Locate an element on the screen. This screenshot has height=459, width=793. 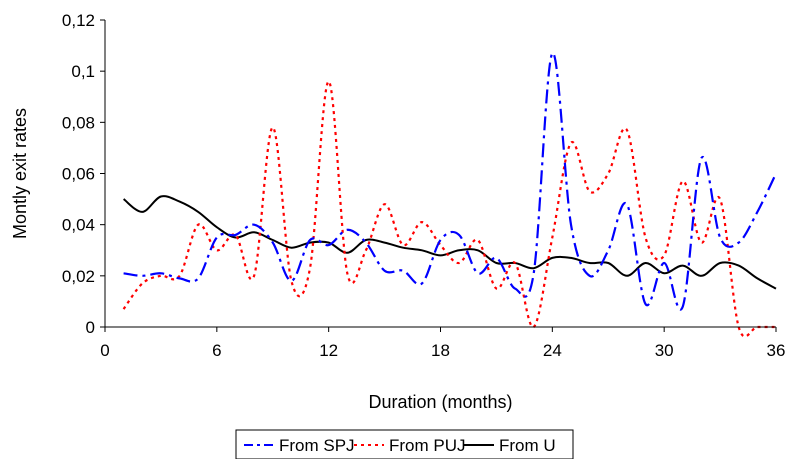
legend-frame is located at coordinates (404, 444).